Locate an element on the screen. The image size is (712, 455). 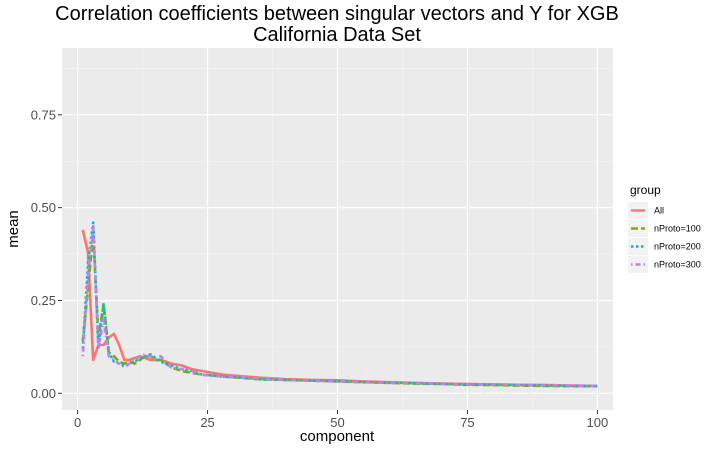
legend-title: group is located at coordinates (645, 190).